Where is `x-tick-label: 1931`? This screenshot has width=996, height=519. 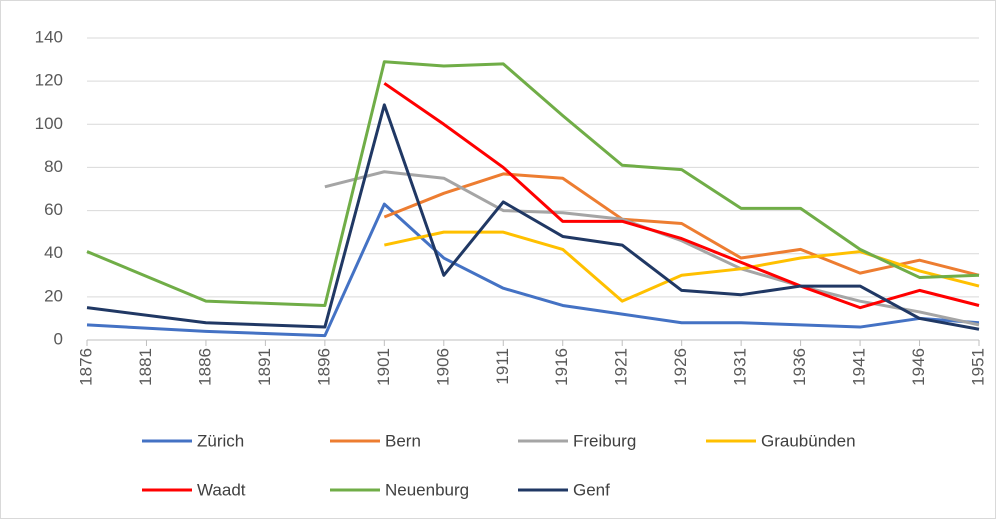 x-tick-label: 1931 is located at coordinates (740, 367).